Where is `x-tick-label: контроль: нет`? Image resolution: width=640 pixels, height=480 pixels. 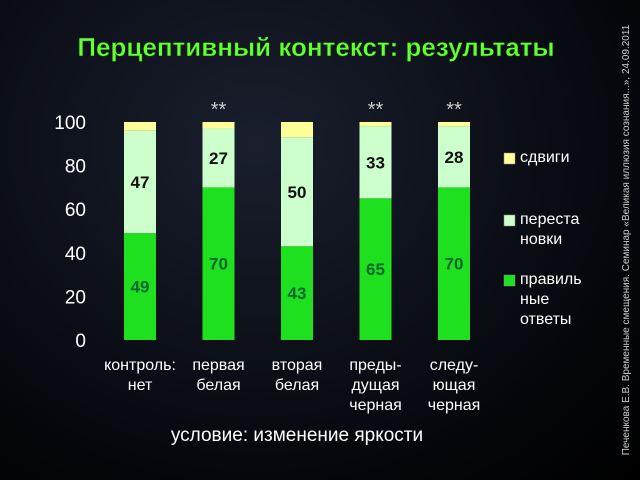
x-tick-label: контроль: нет is located at coordinates (140, 375).